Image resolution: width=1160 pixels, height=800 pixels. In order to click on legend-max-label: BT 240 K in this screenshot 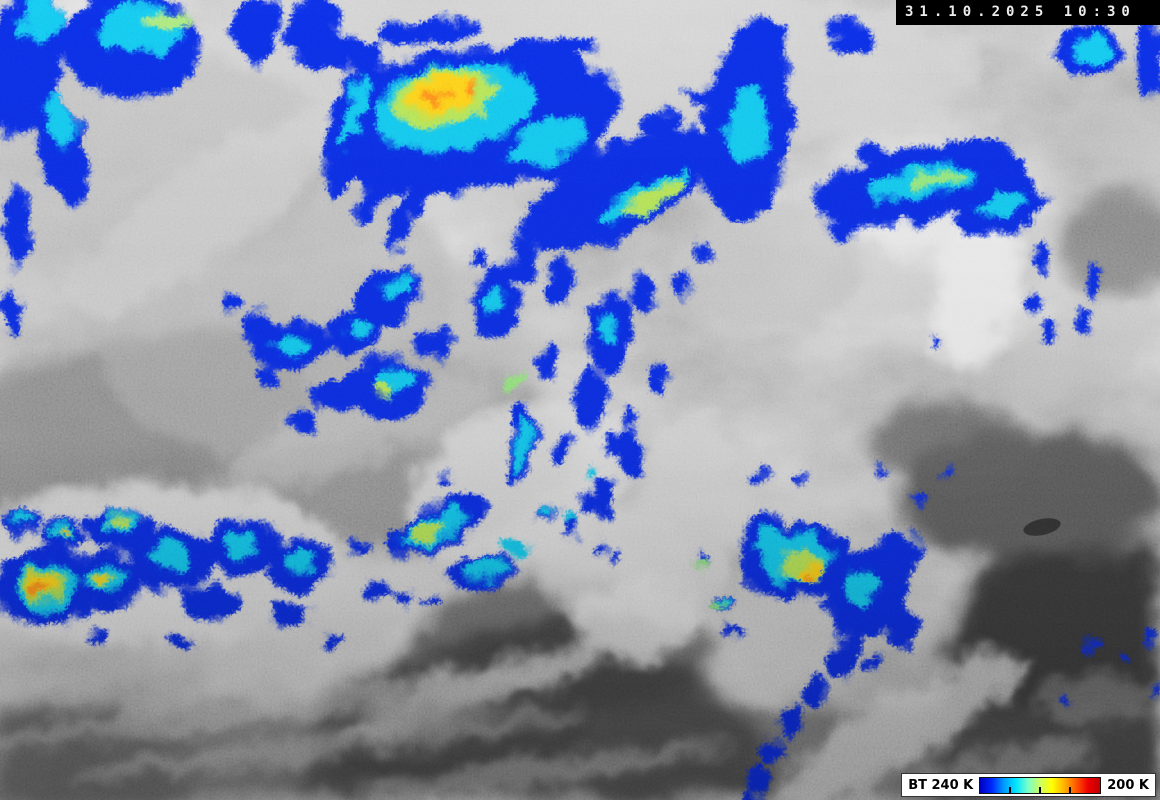, I will do `click(941, 785)`.